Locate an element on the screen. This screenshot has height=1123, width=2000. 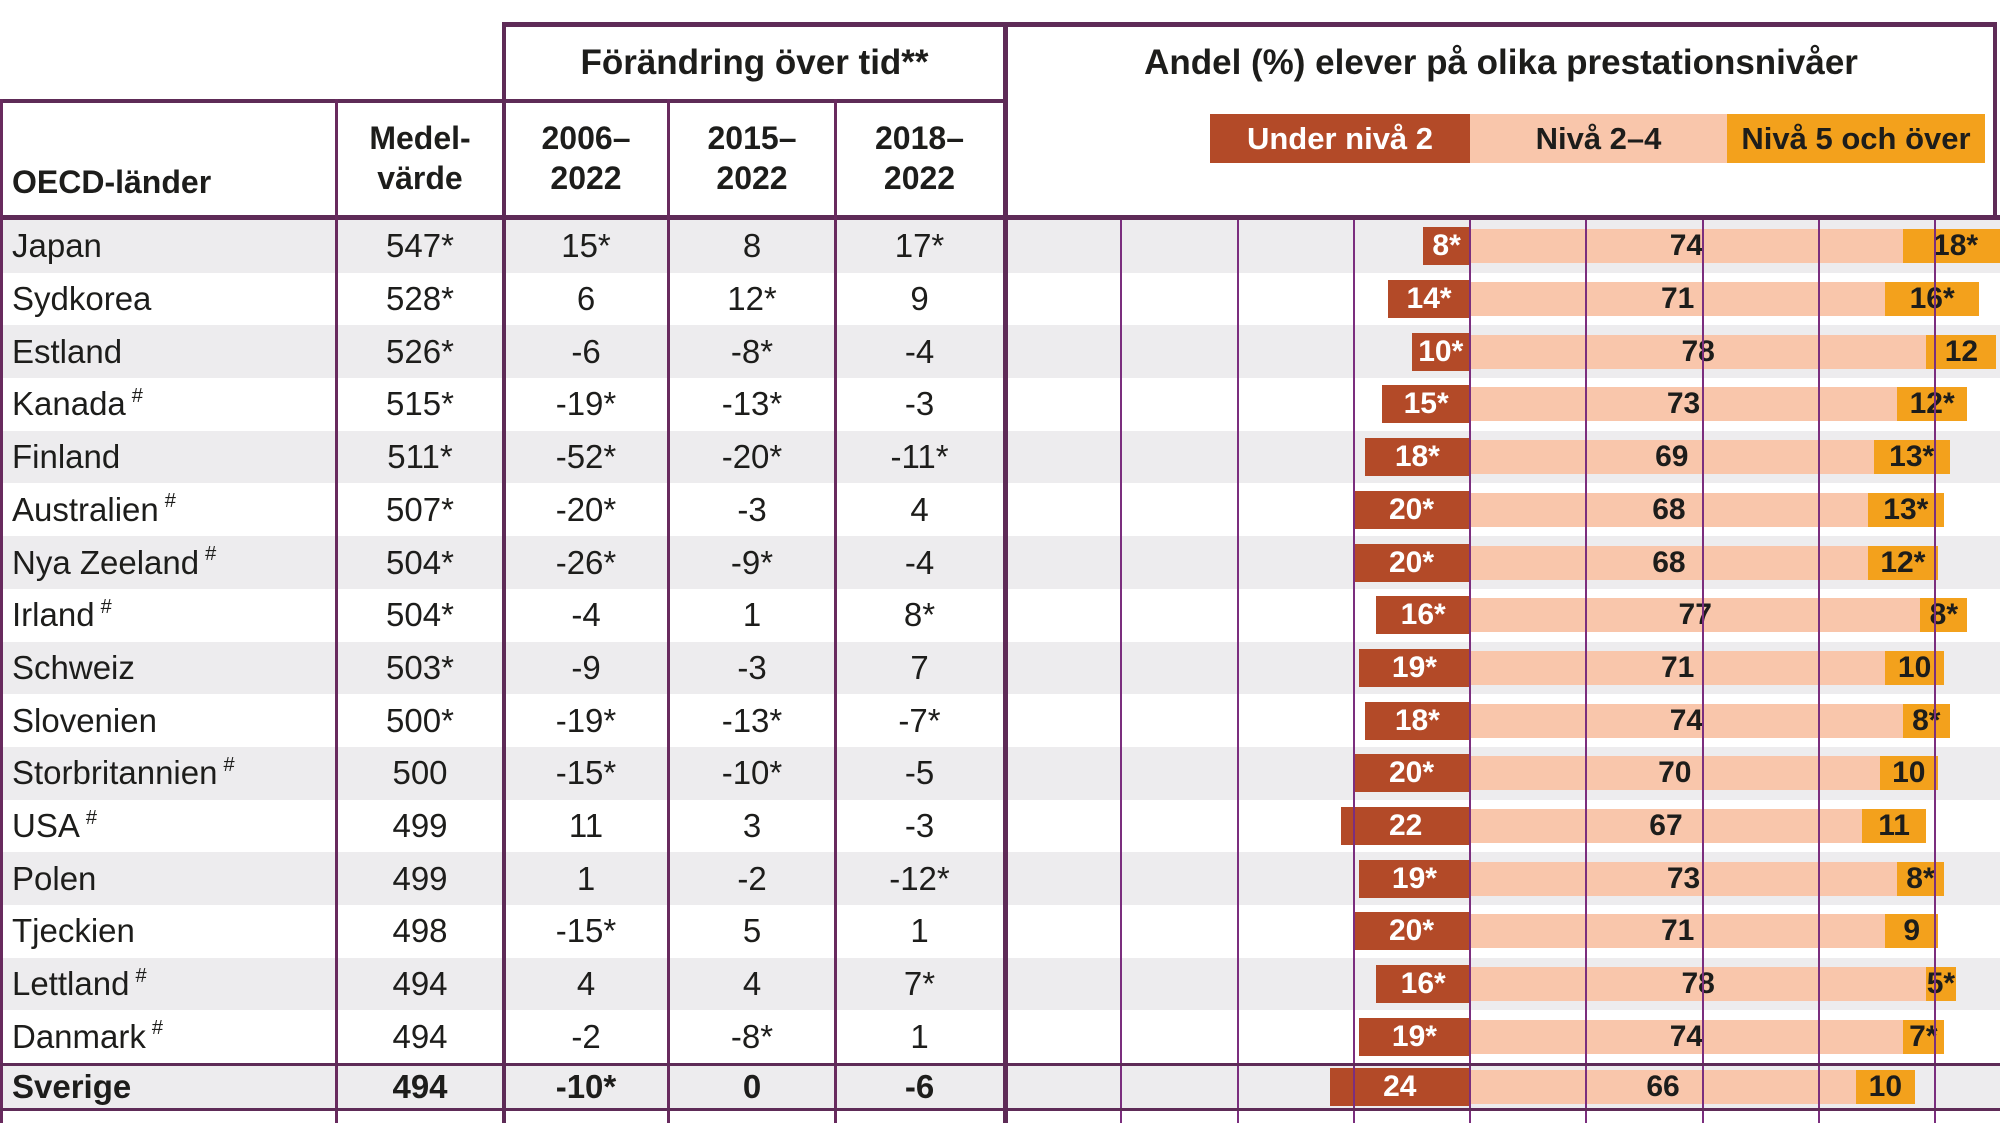
bar-level2-4: 74 is located at coordinates (1686, 246).